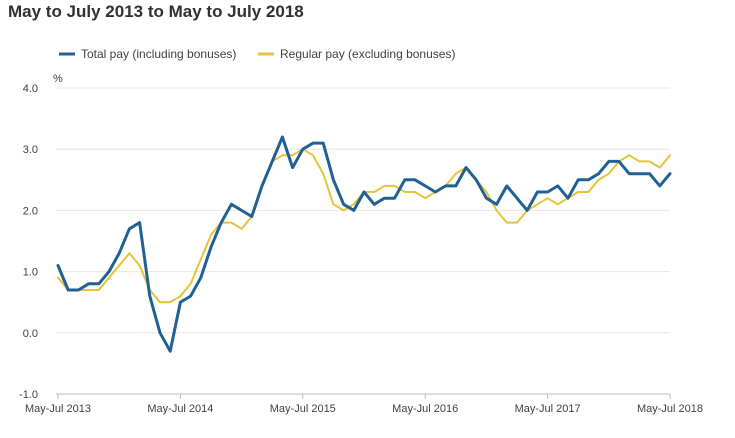 Image resolution: width=735 pixels, height=438 pixels. Describe the element at coordinates (30, 334) in the screenshot. I see `y-tick-label: 0.0` at that location.